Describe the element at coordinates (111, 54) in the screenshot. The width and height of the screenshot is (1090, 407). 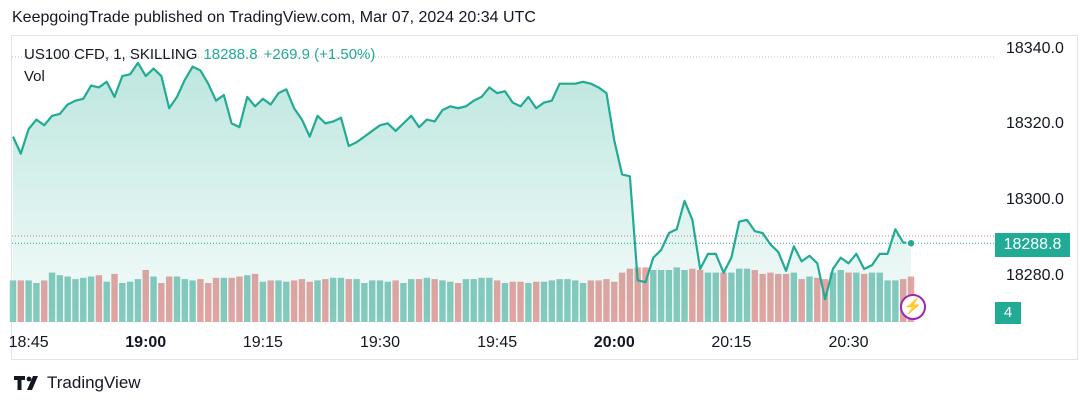
I see `symbol-label: US100 CFD, 1, SKILLING` at that location.